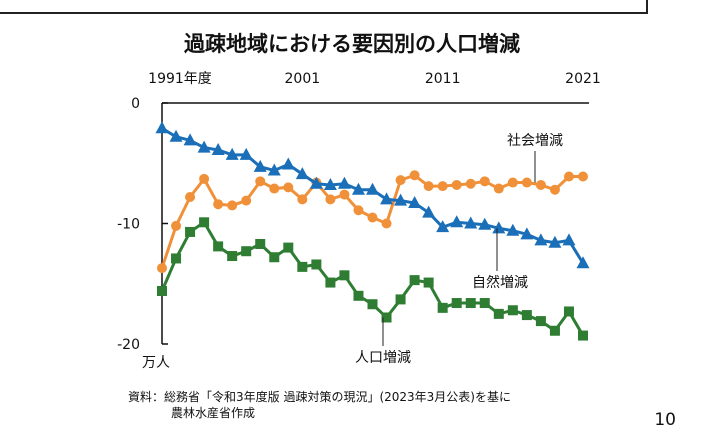 This screenshot has width=704, height=439. Describe the element at coordinates (443, 79) in the screenshot. I see `x-tick-label: 2011` at that location.